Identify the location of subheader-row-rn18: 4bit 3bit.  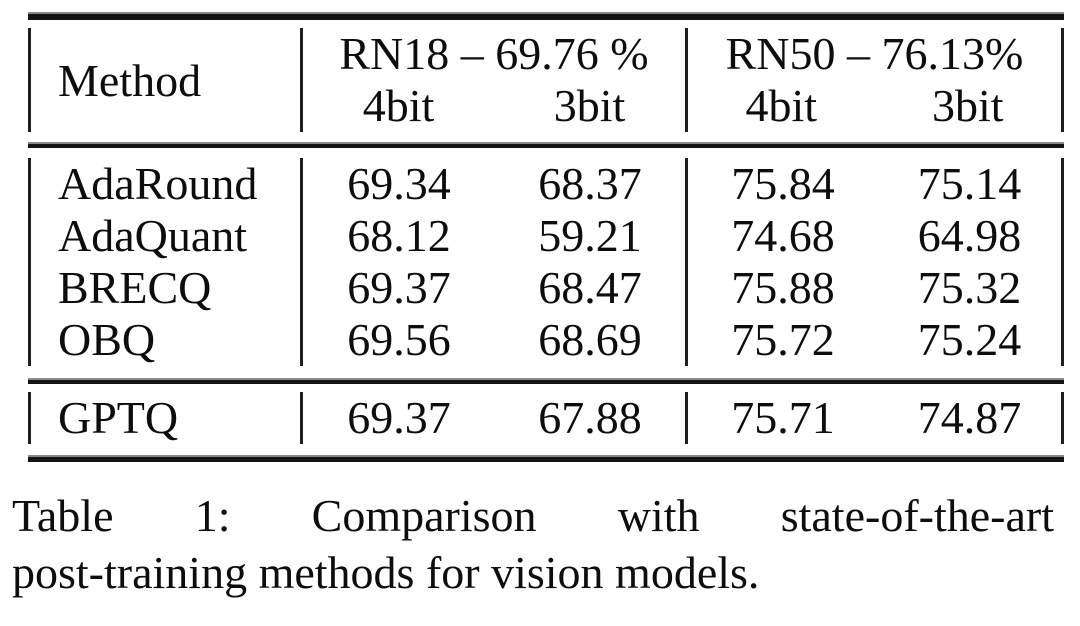
(494, 106).